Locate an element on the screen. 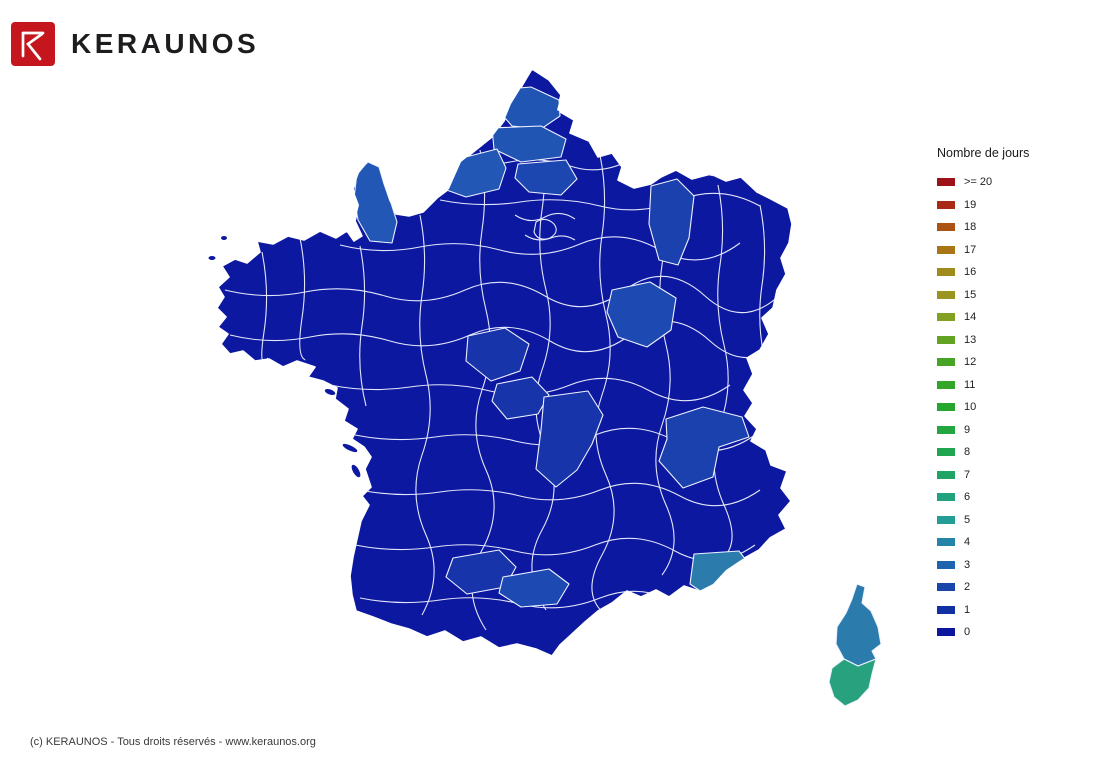 Image resolution: width=1098 pixels, height=777 pixels. legend-label: 4 is located at coordinates (967, 542).